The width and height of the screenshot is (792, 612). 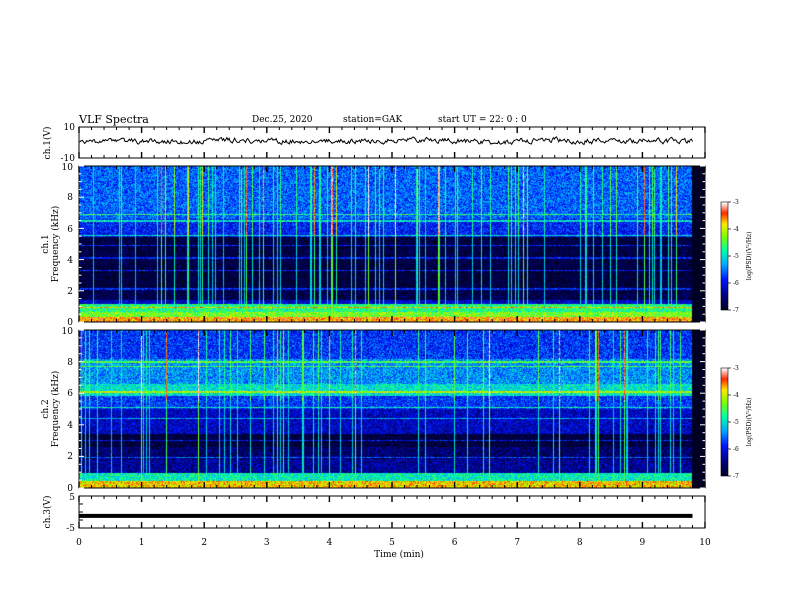 What do you see at coordinates (47, 512) in the screenshot?
I see `ch3-waveform-ylabel: ch.3(V)` at bounding box center [47, 512].